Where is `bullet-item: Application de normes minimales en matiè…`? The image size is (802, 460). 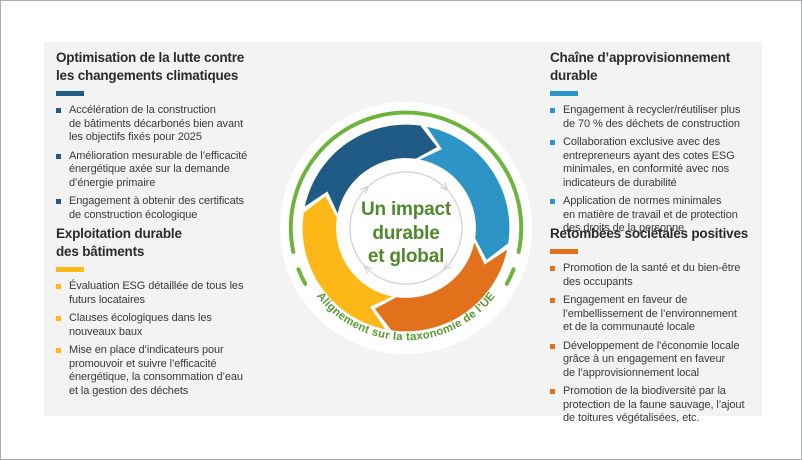 bullet-item: Application de normes minimales en matiè… is located at coordinates (657, 215).